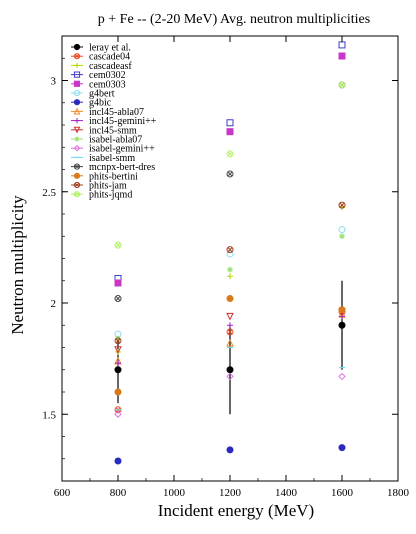 The width and height of the screenshot is (416, 534). I want to click on y-axis-label: Neutron multiplicity, so click(17, 265).